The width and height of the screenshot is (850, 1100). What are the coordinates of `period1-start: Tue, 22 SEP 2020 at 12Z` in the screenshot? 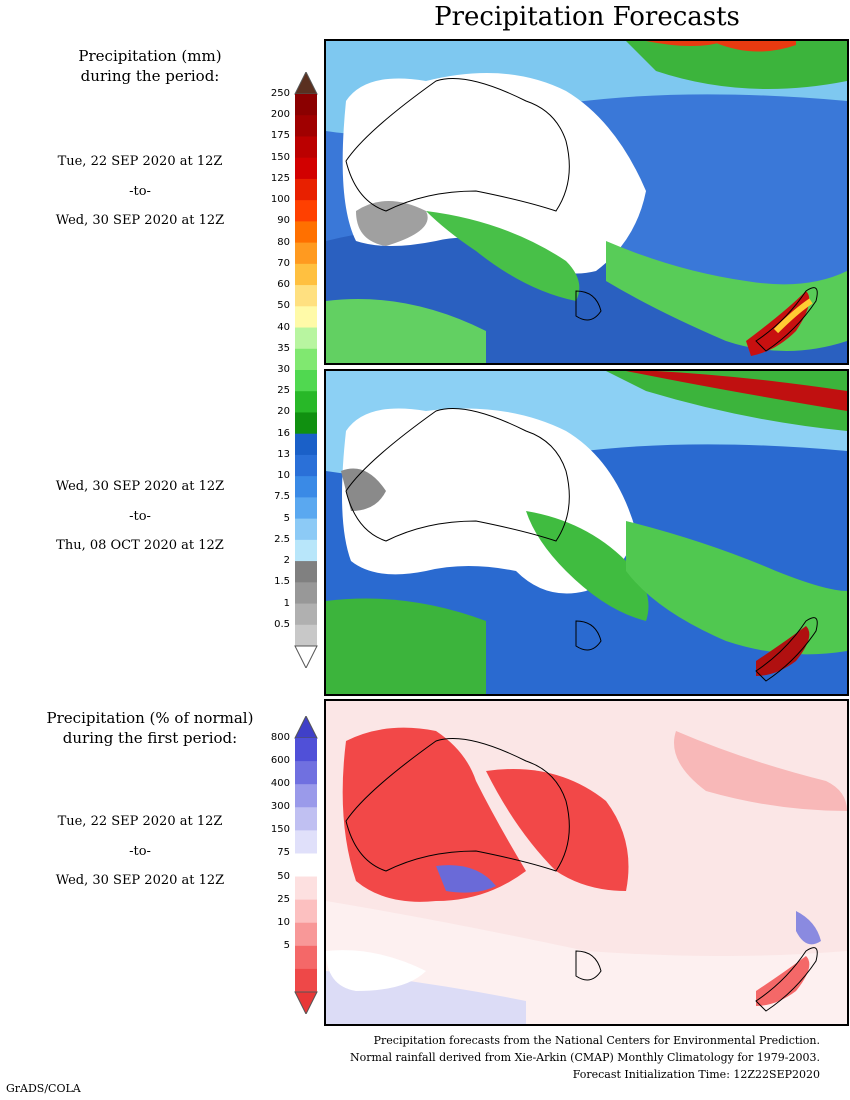 It's located at (140, 161).